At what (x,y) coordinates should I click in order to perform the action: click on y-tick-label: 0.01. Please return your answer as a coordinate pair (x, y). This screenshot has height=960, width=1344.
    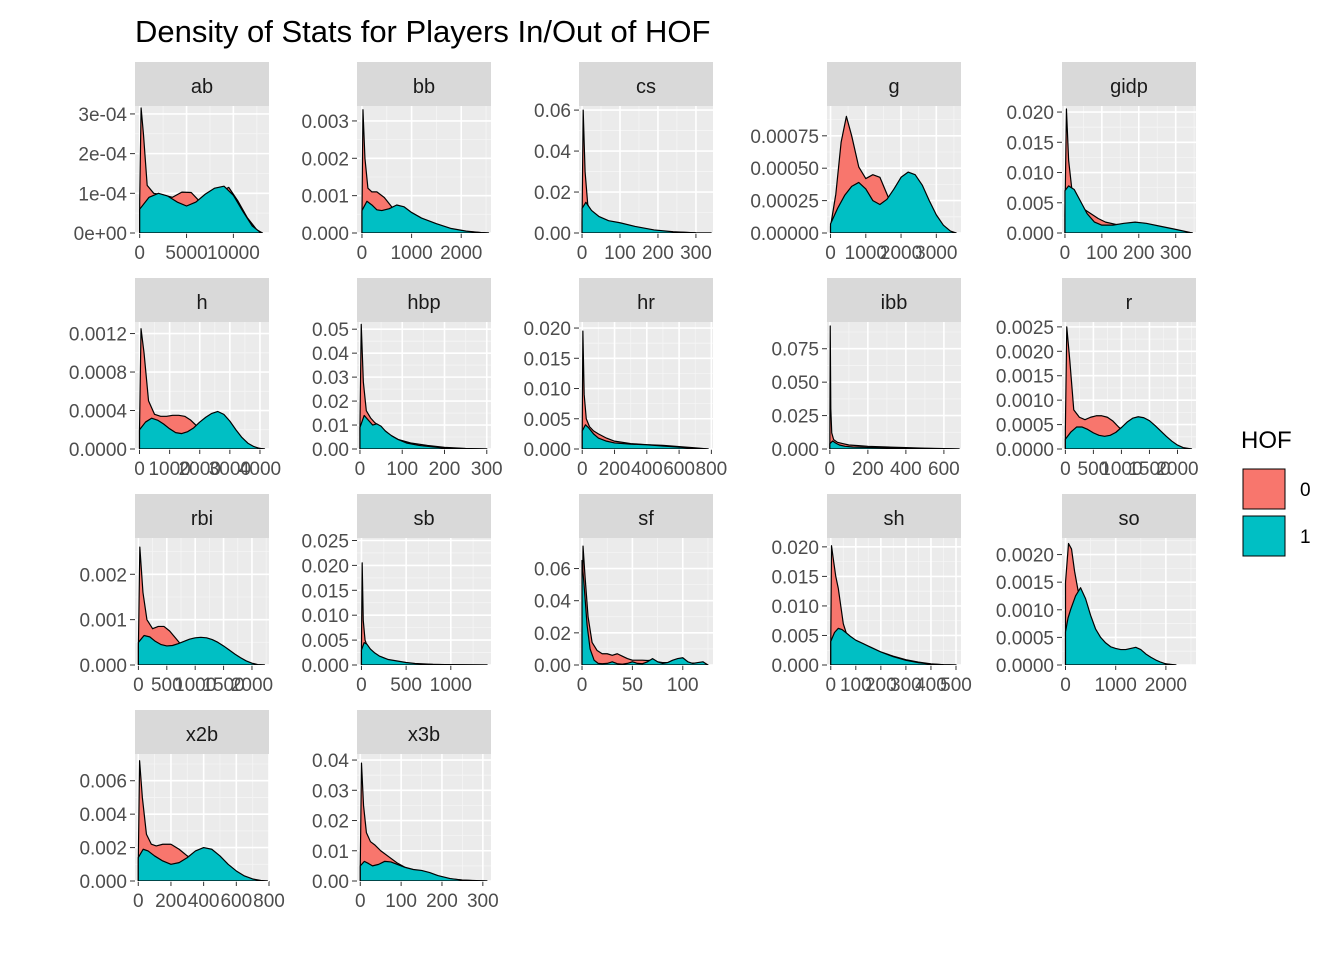
    Looking at the image, I should click on (330, 852).